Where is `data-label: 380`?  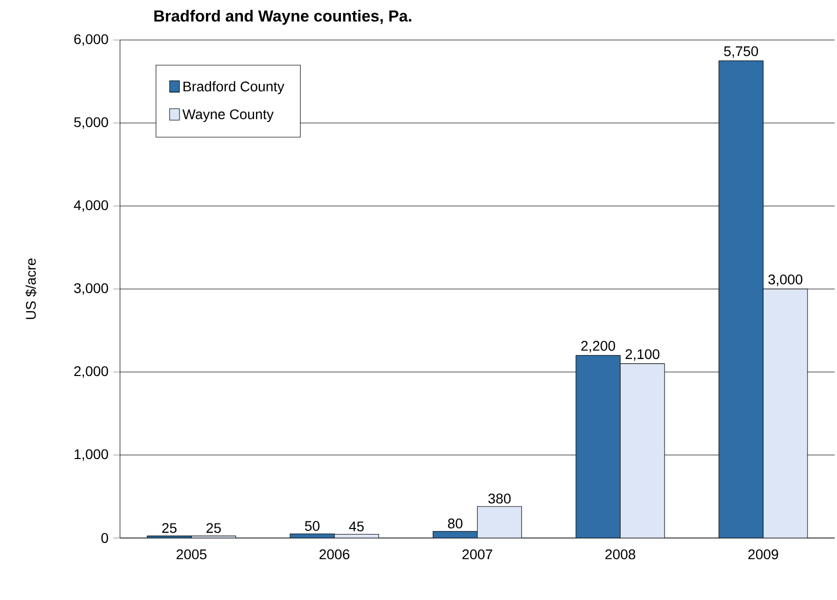
data-label: 380 is located at coordinates (499, 499).